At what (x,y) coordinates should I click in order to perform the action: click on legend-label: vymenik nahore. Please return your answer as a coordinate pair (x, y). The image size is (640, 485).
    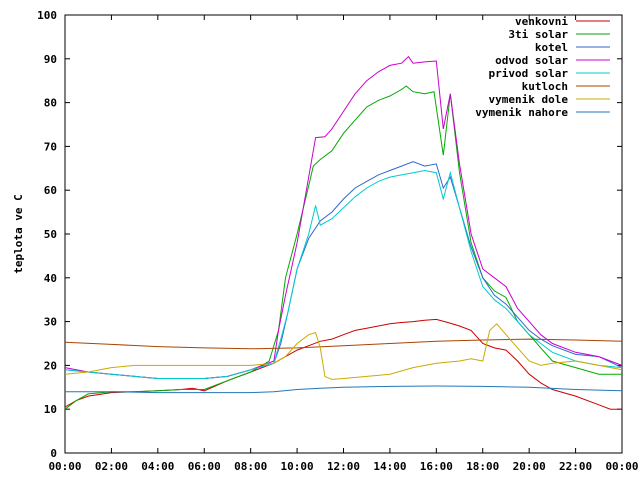
    Looking at the image, I should click on (521, 112).